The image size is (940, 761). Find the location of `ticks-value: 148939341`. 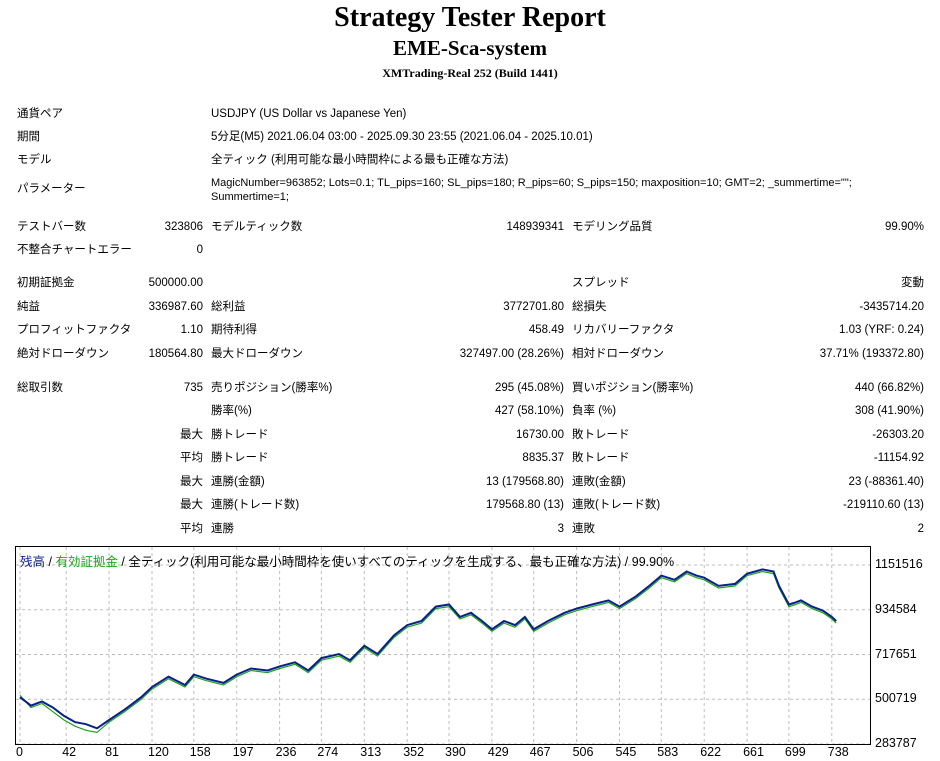

ticks-value: 148939341 is located at coordinates (535, 227).